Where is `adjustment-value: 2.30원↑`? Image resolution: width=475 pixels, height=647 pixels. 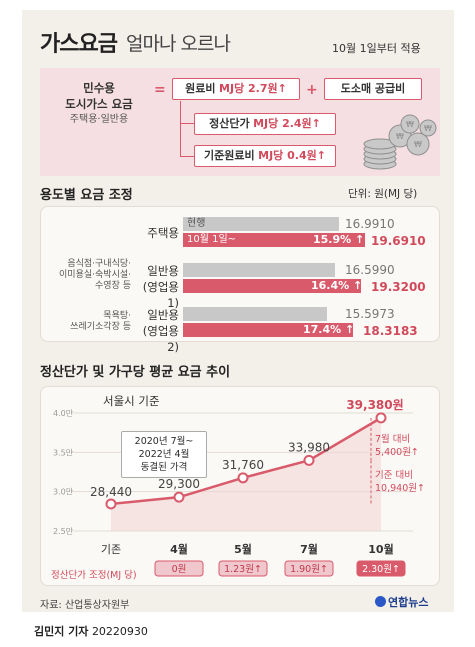
adjustment-value: 2.30원↑ is located at coordinates (381, 569).